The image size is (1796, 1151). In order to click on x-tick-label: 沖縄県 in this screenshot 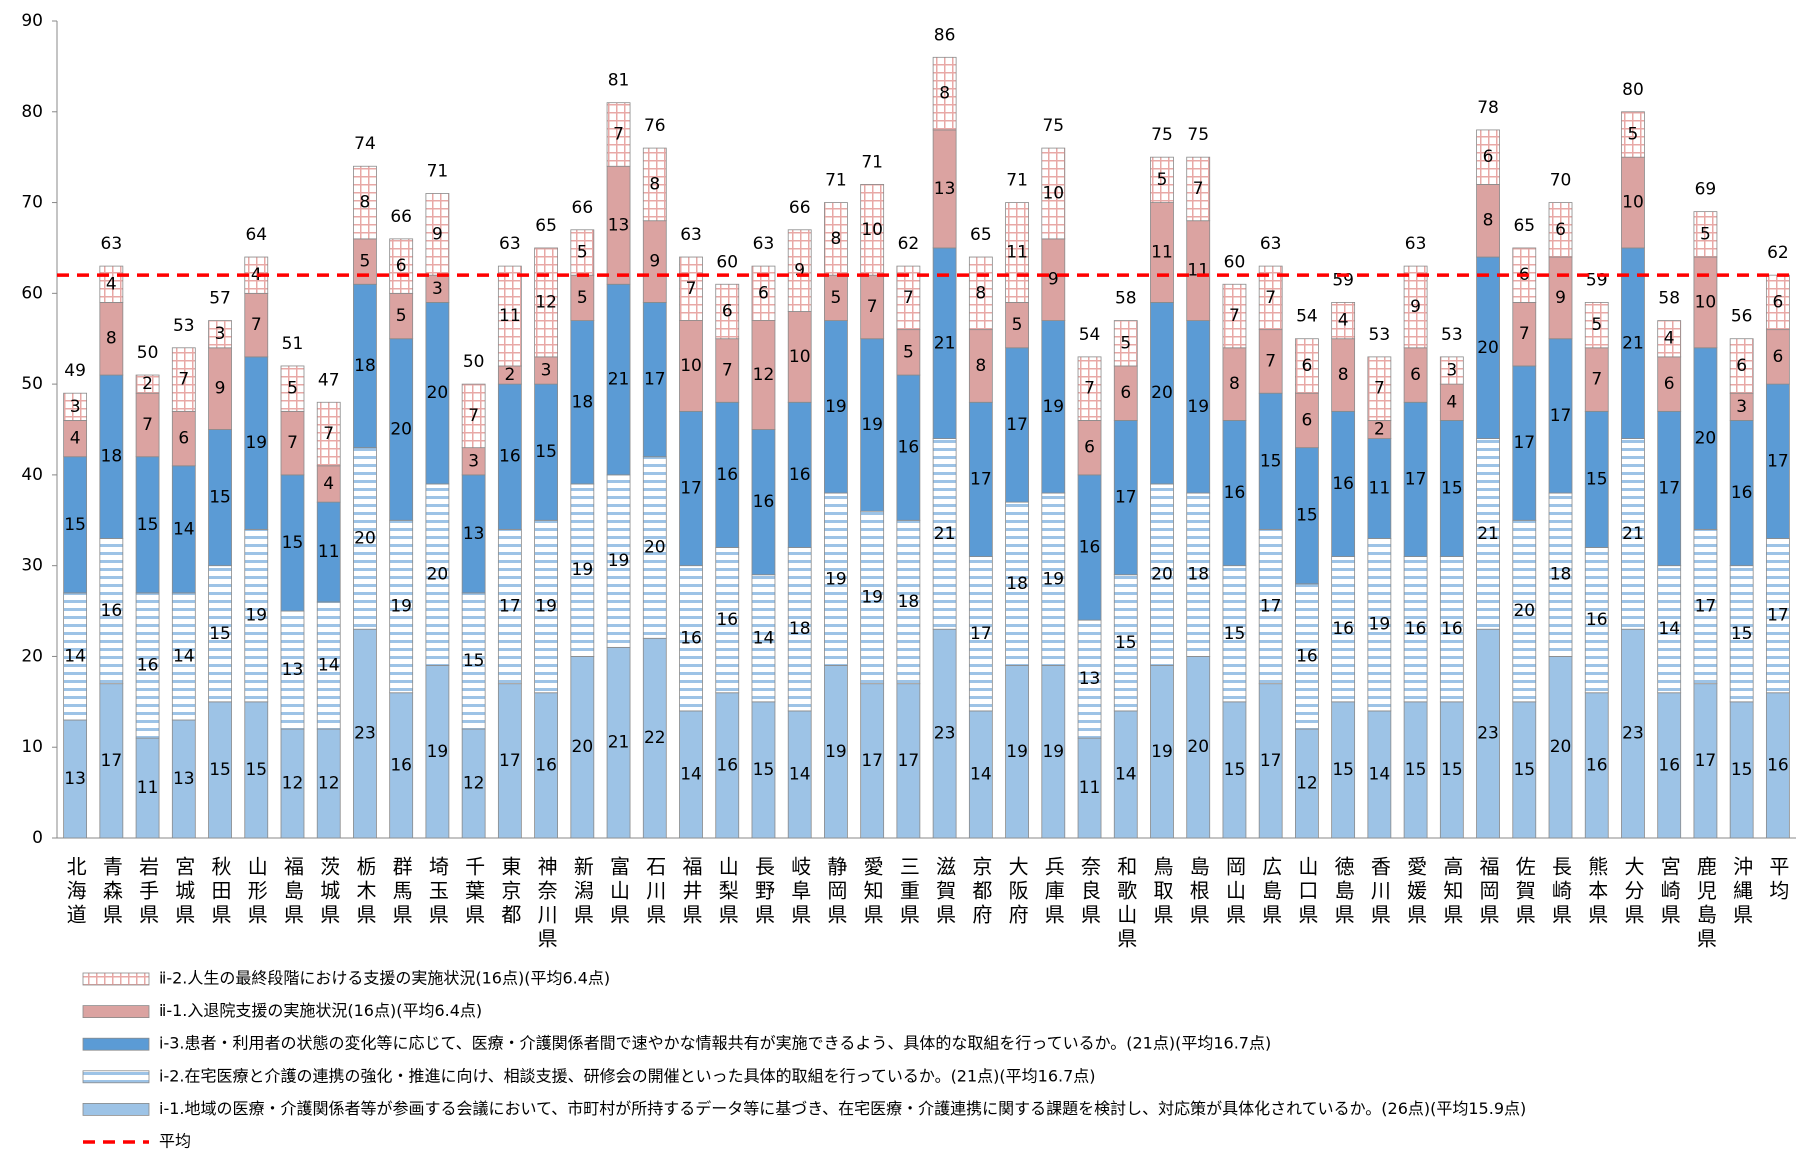, I will do `click(1742, 892)`.